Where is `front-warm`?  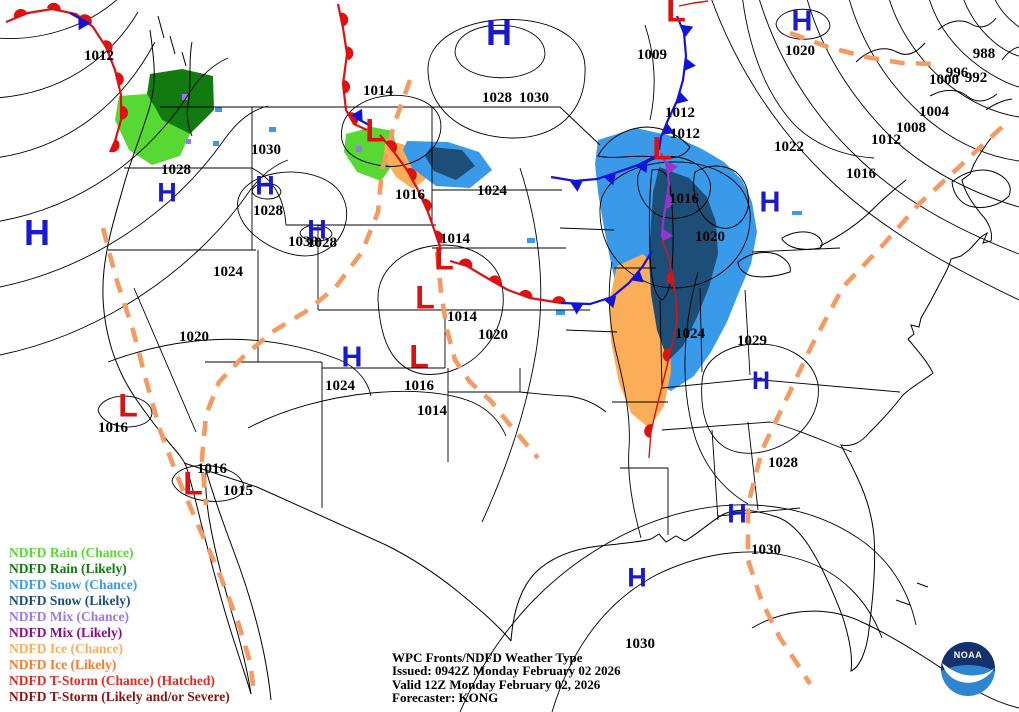
front-warm is located at coordinates (64, 80).